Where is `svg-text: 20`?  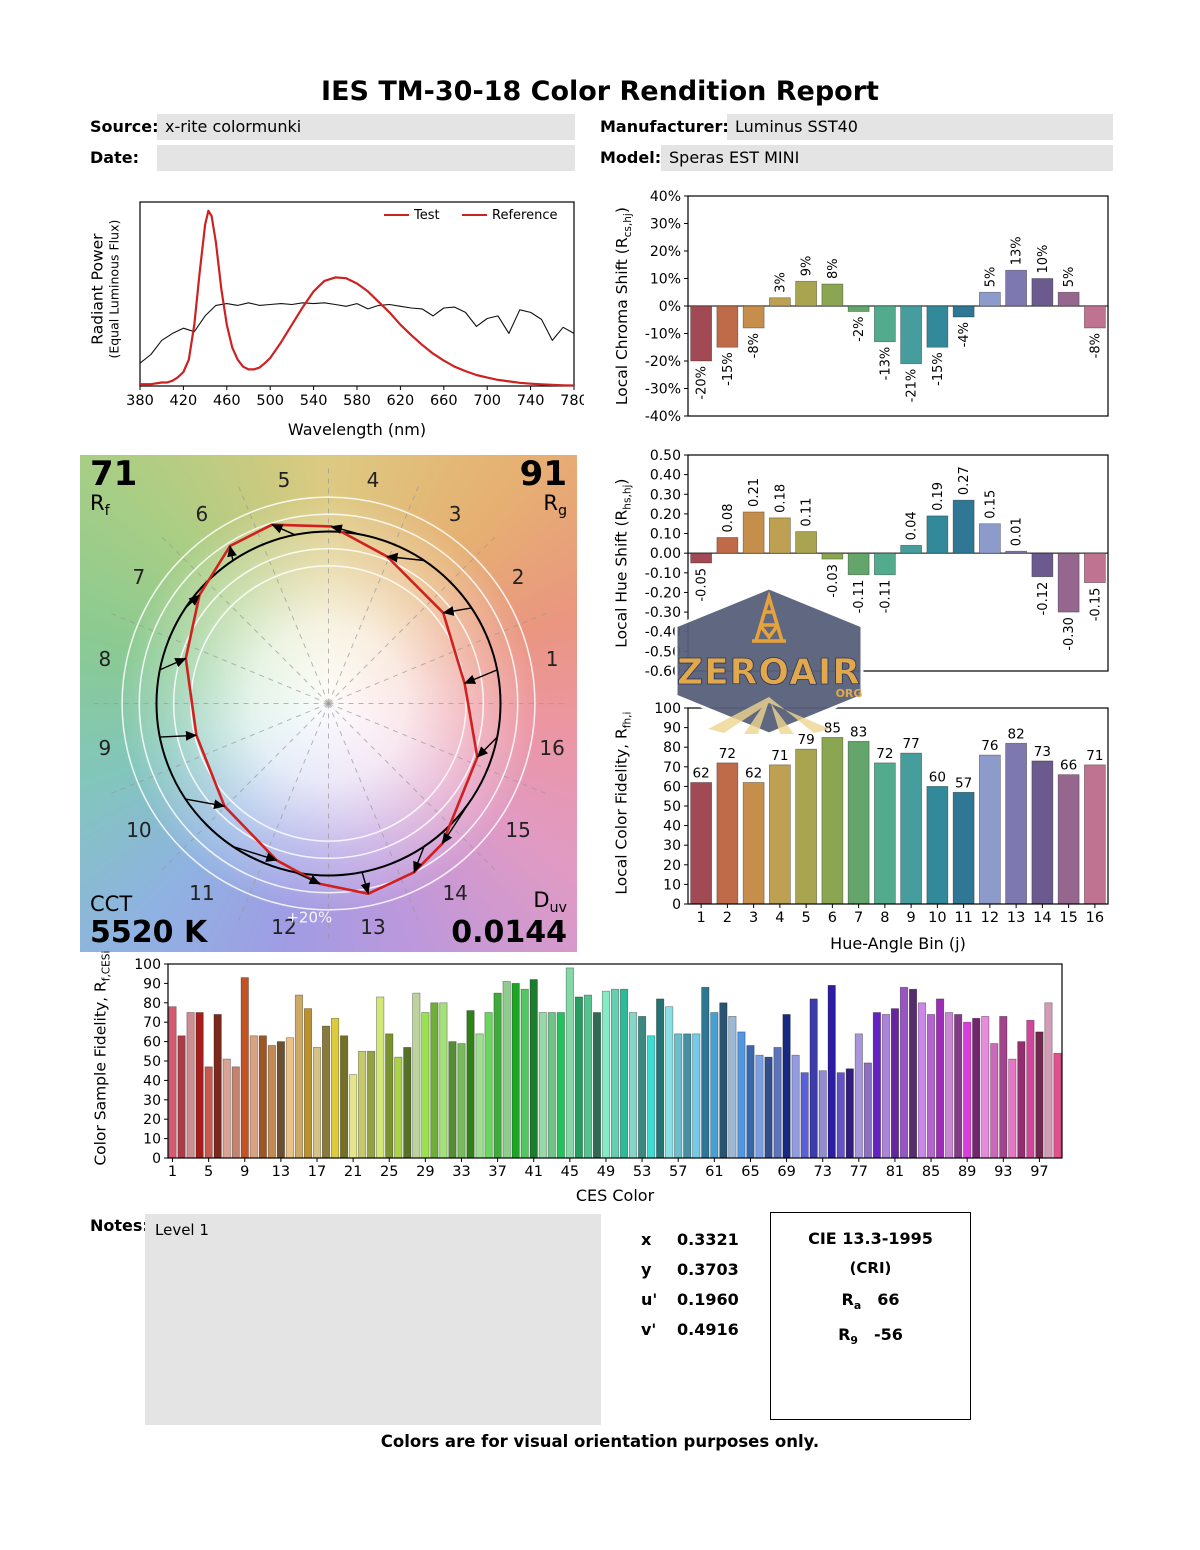 svg-text: 20 is located at coordinates (152, 1120).